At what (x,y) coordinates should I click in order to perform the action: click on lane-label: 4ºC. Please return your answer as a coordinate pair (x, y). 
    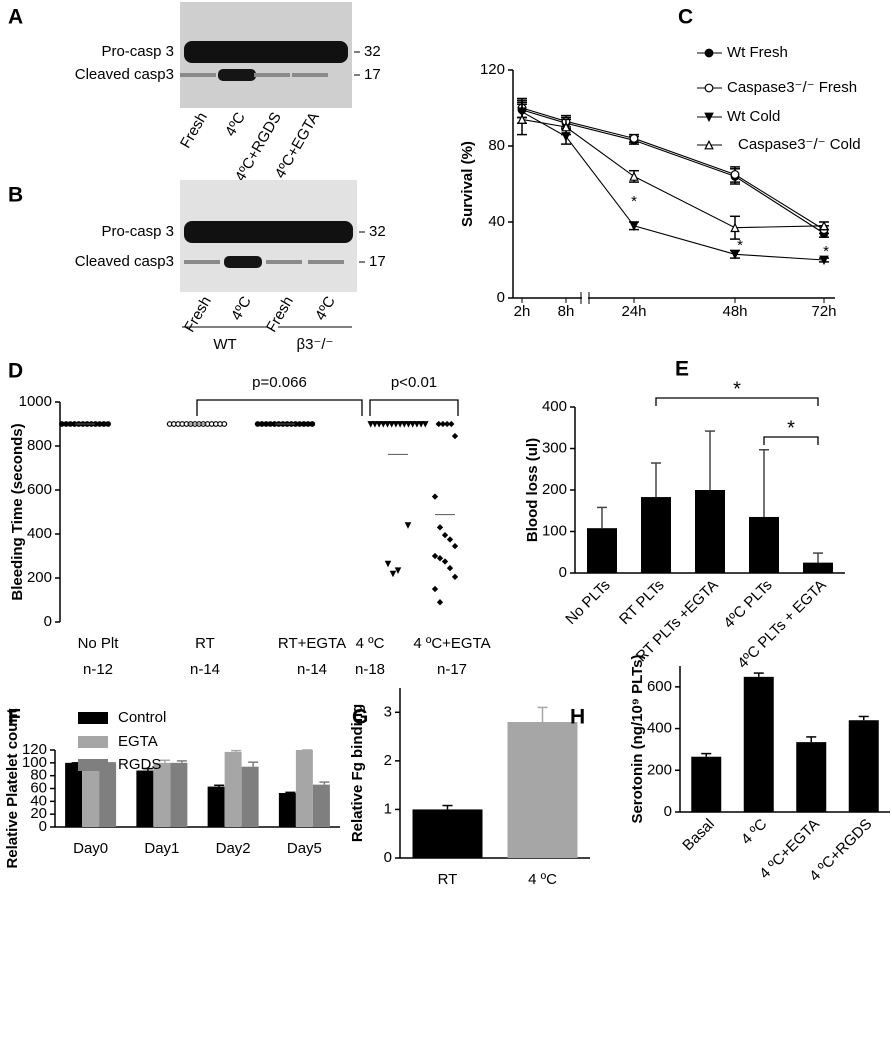
    Looking at the image, I should click on (325, 308).